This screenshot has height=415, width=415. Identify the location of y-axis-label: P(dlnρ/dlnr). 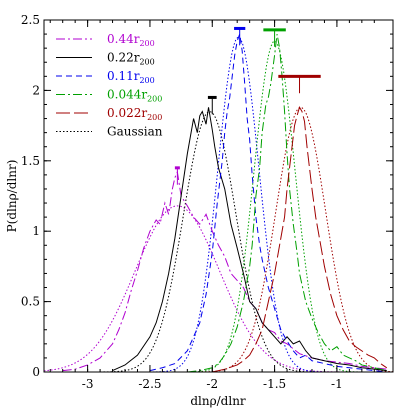
(12, 196).